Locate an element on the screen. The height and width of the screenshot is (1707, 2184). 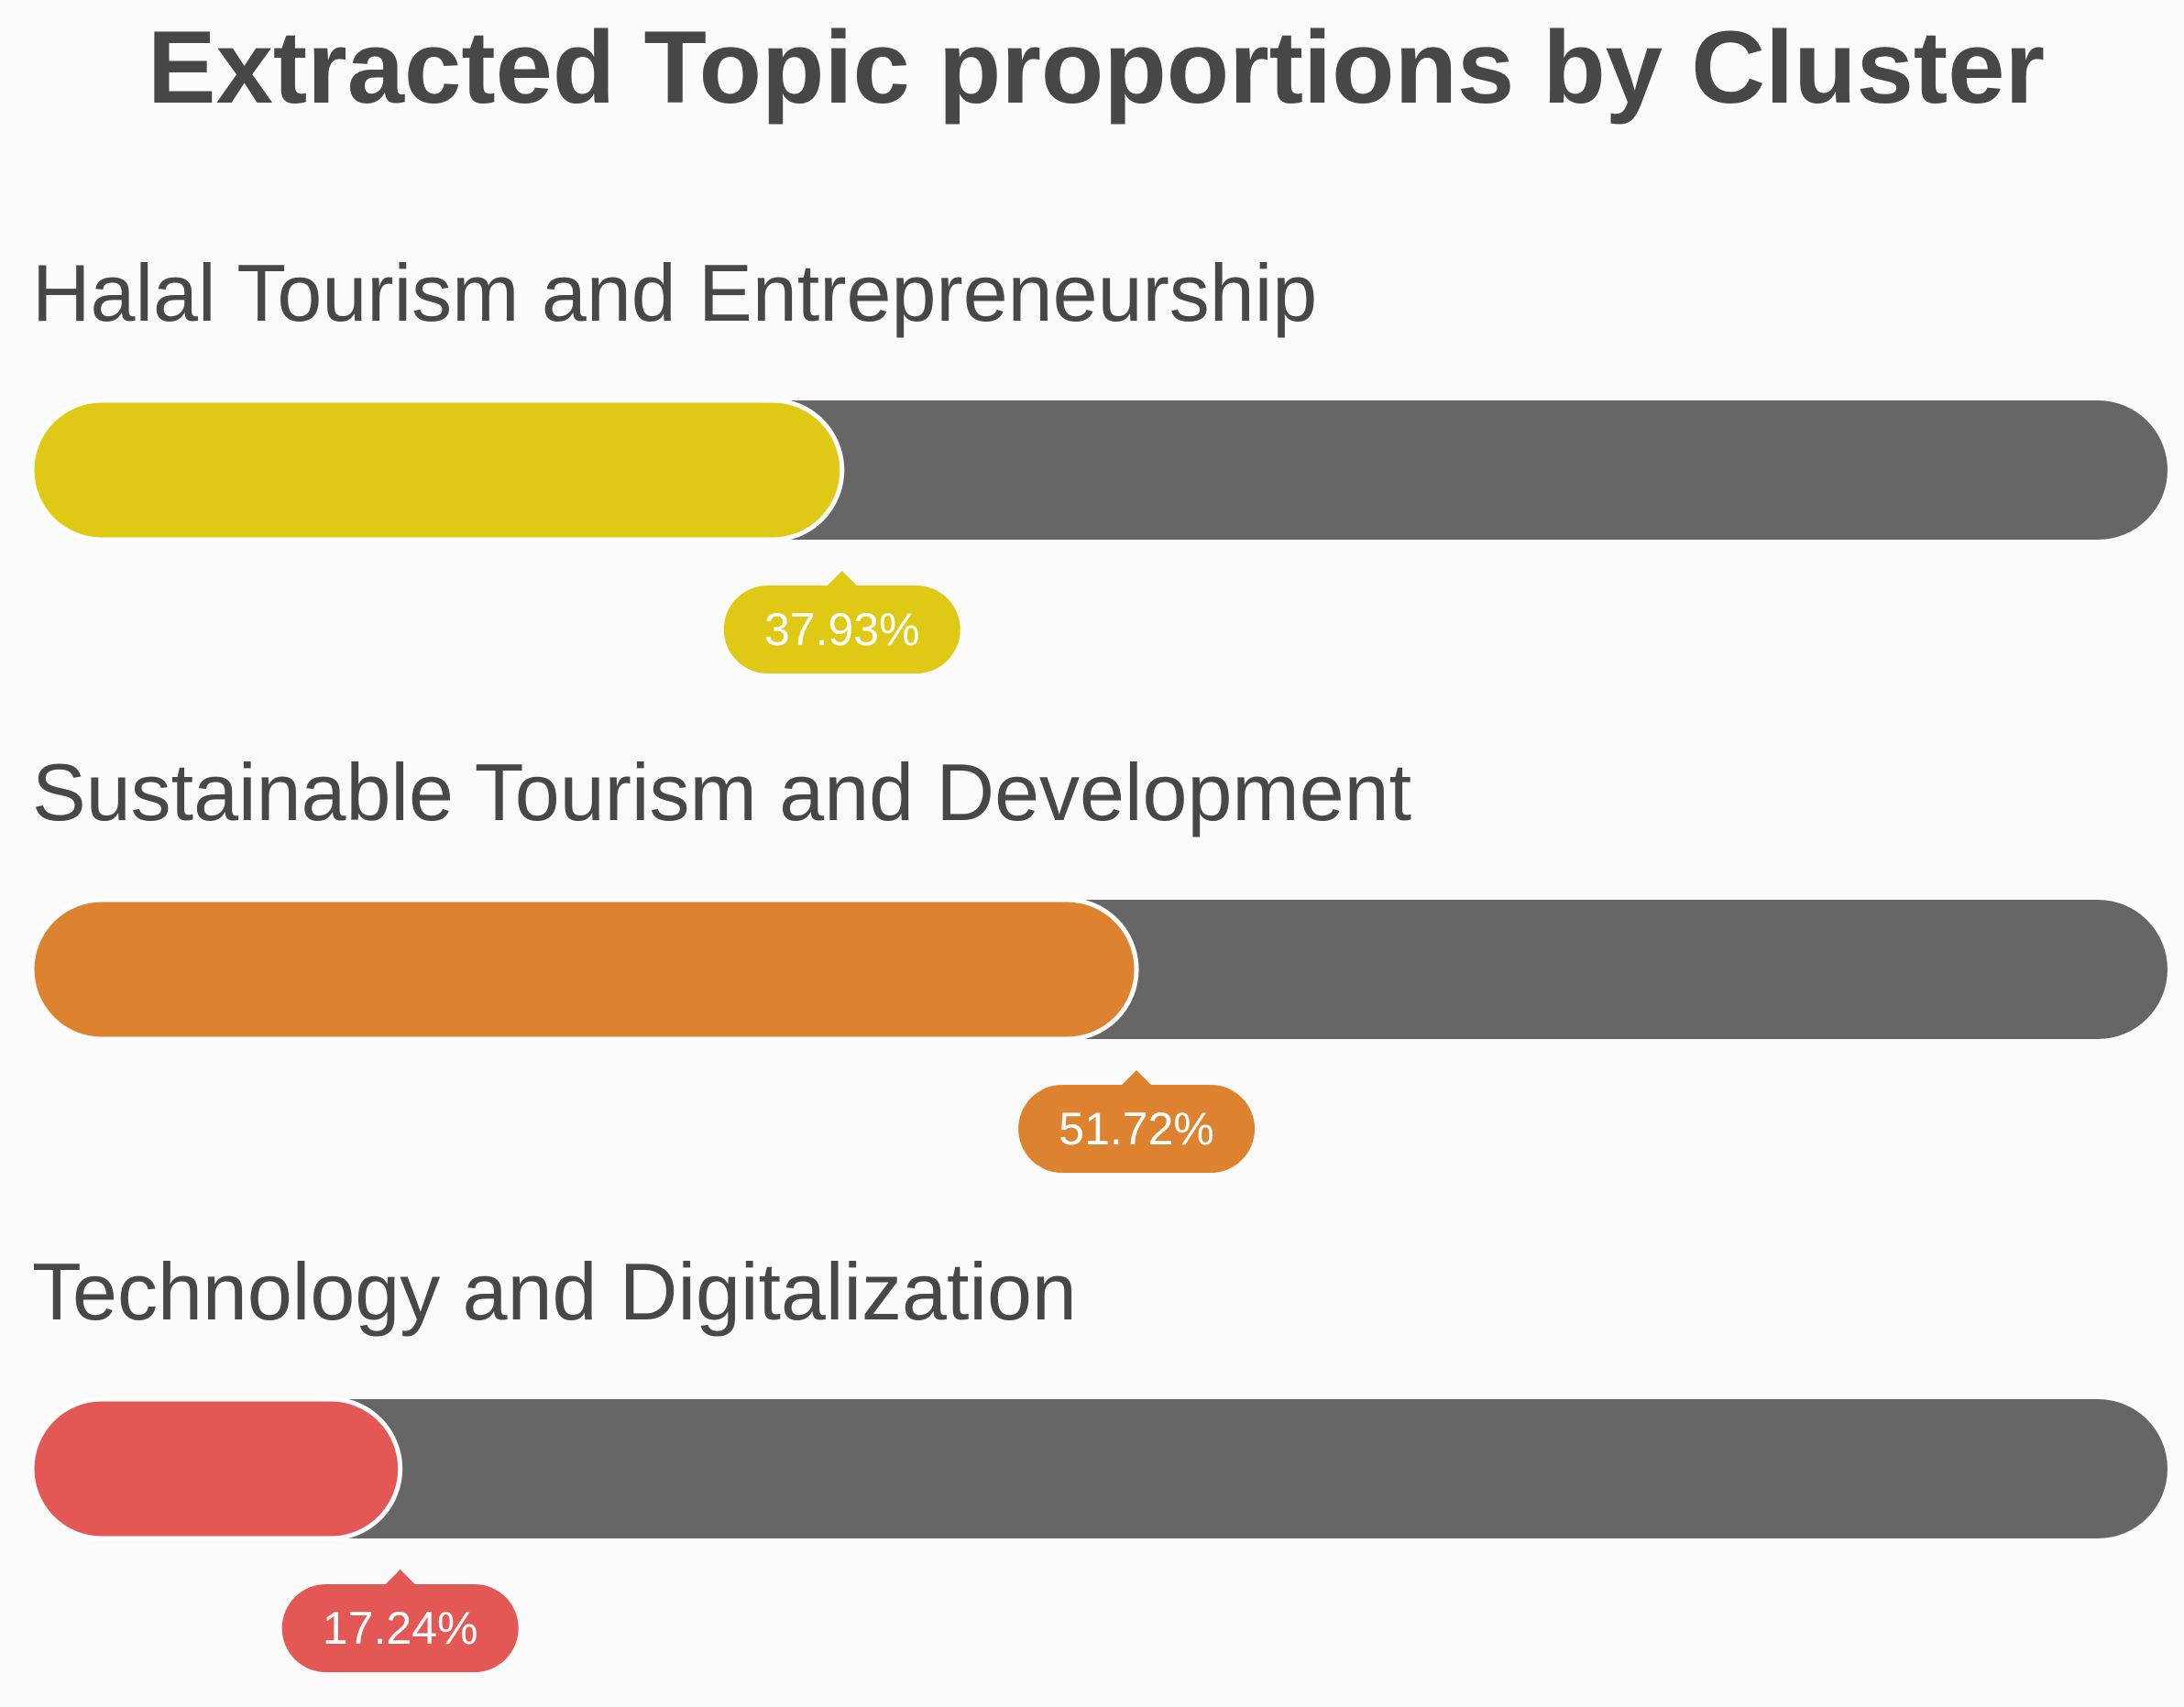
value-label-halal-tourism: 37.93% is located at coordinates (842, 629).